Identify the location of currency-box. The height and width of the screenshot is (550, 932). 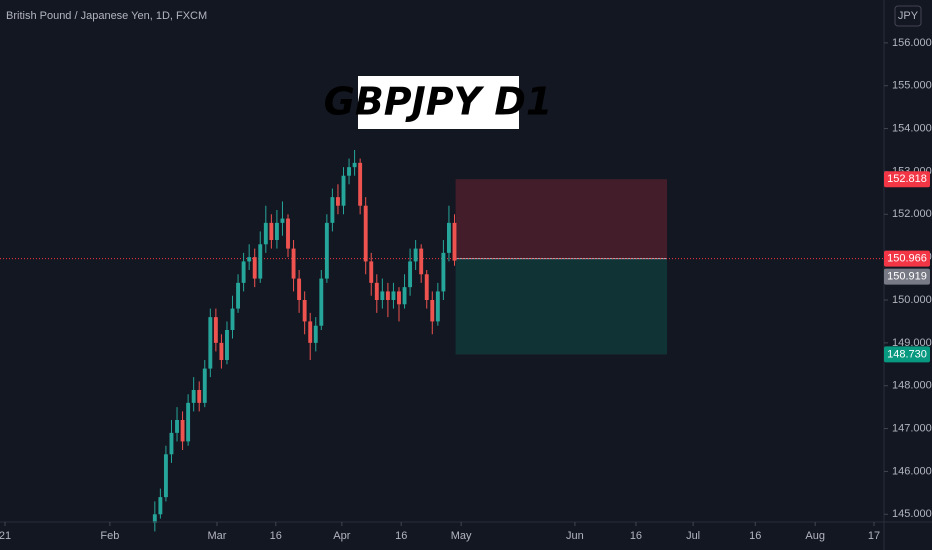
(908, 16).